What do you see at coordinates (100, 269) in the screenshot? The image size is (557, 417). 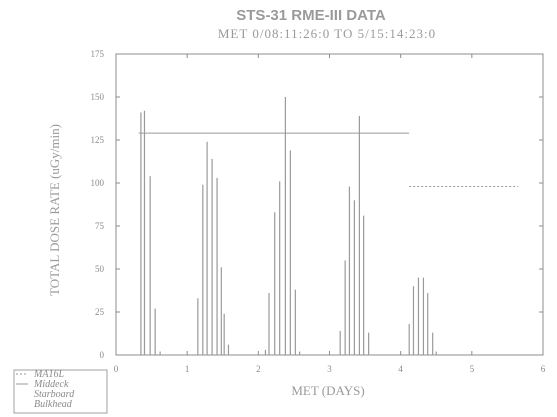 I see `y-tick-label: 50` at bounding box center [100, 269].